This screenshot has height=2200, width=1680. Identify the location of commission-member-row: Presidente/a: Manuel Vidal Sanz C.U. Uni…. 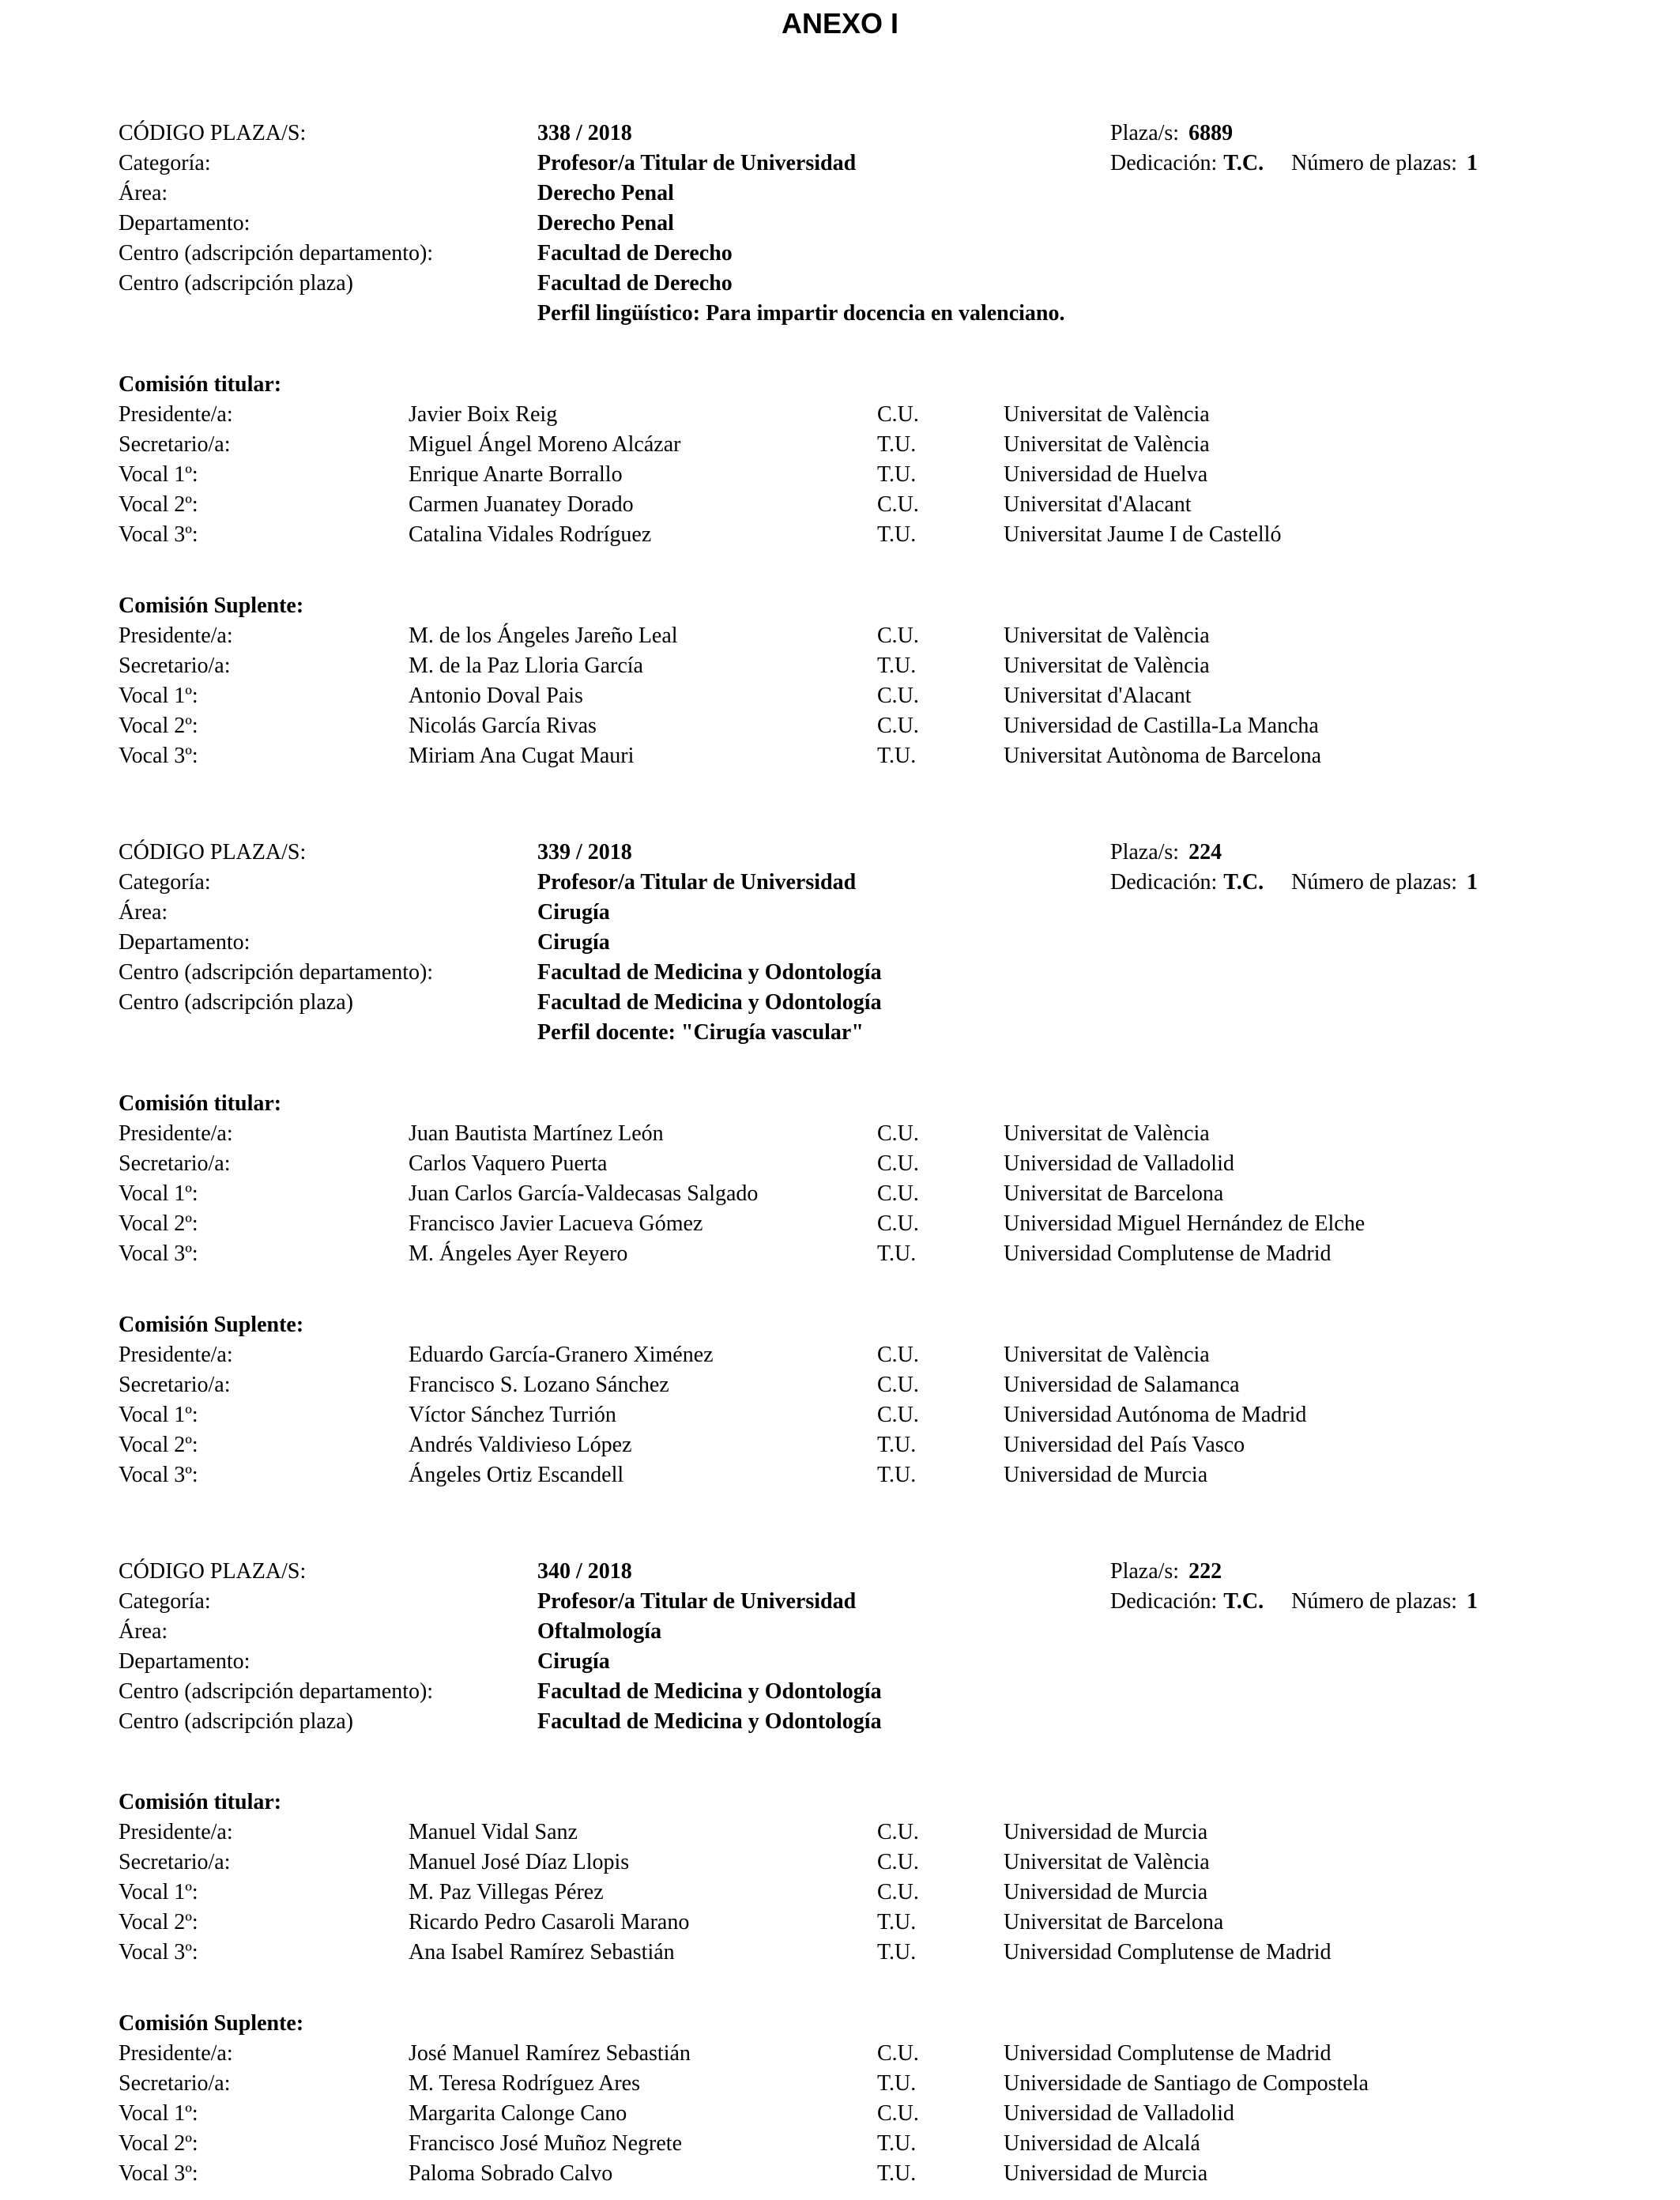
(872, 1833).